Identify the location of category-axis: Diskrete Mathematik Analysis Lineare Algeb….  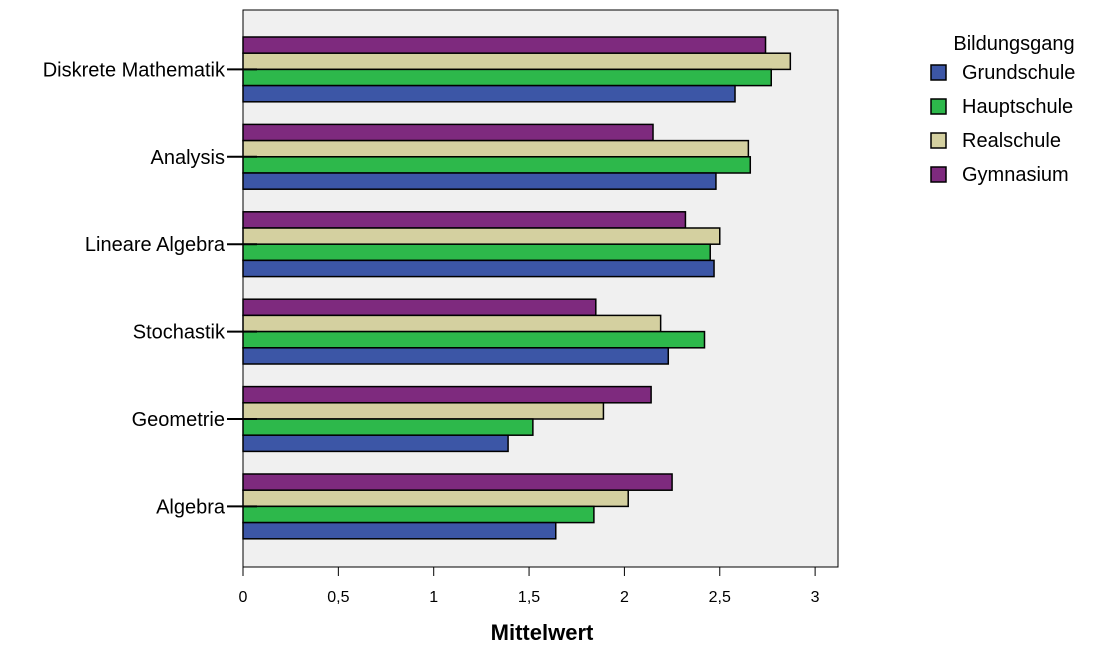
(150, 288).